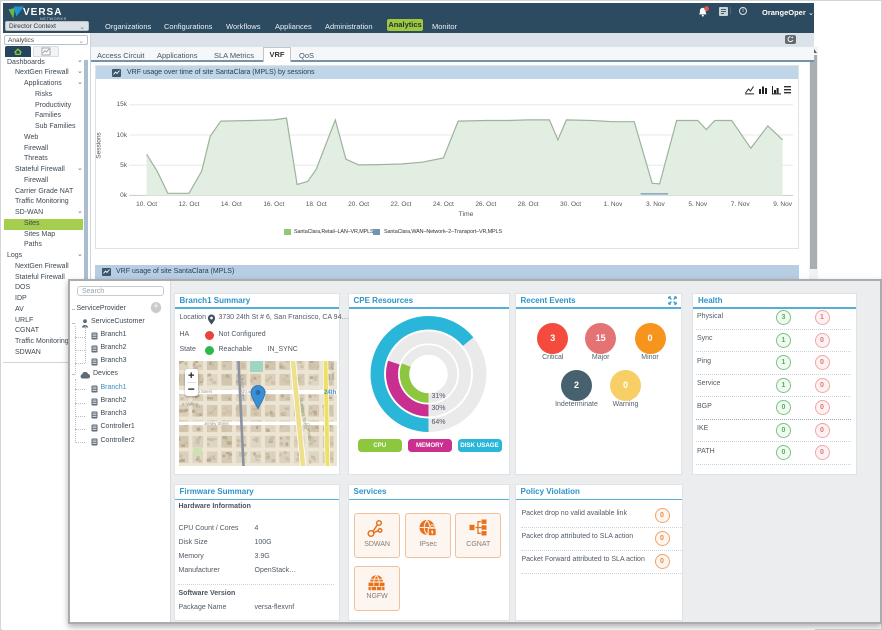 The height and width of the screenshot is (630, 882). I want to click on svg-text: rio Street, so click(204, 391).